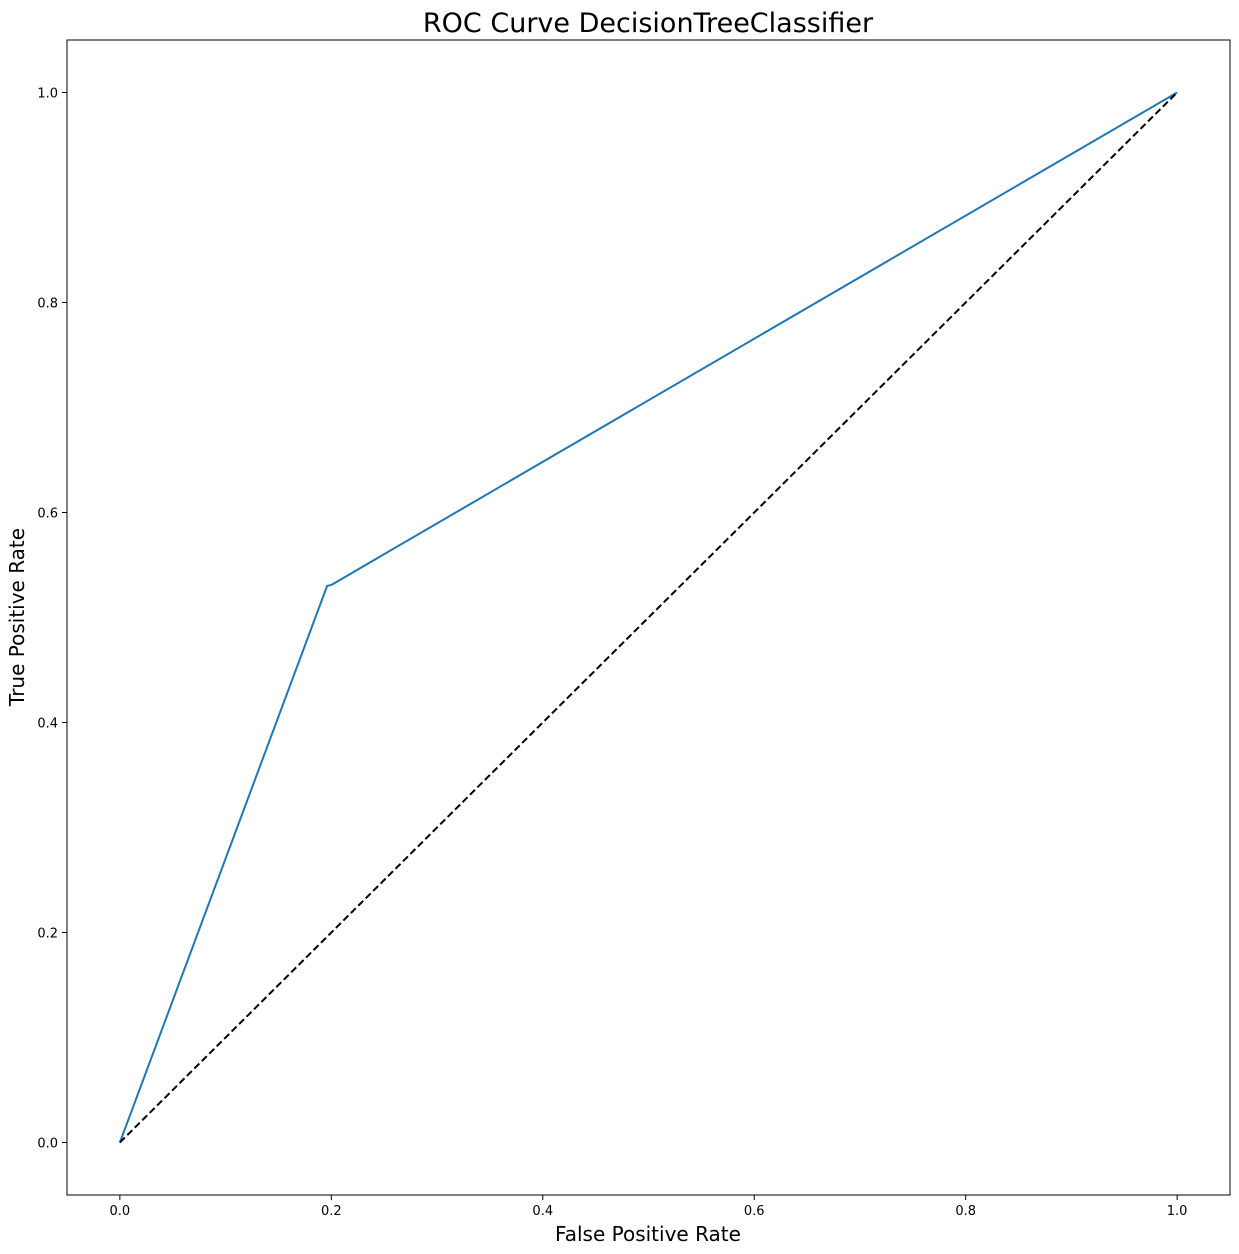 The height and width of the screenshot is (1254, 1239). I want to click on x-tick-label: 0.4, so click(542, 1211).